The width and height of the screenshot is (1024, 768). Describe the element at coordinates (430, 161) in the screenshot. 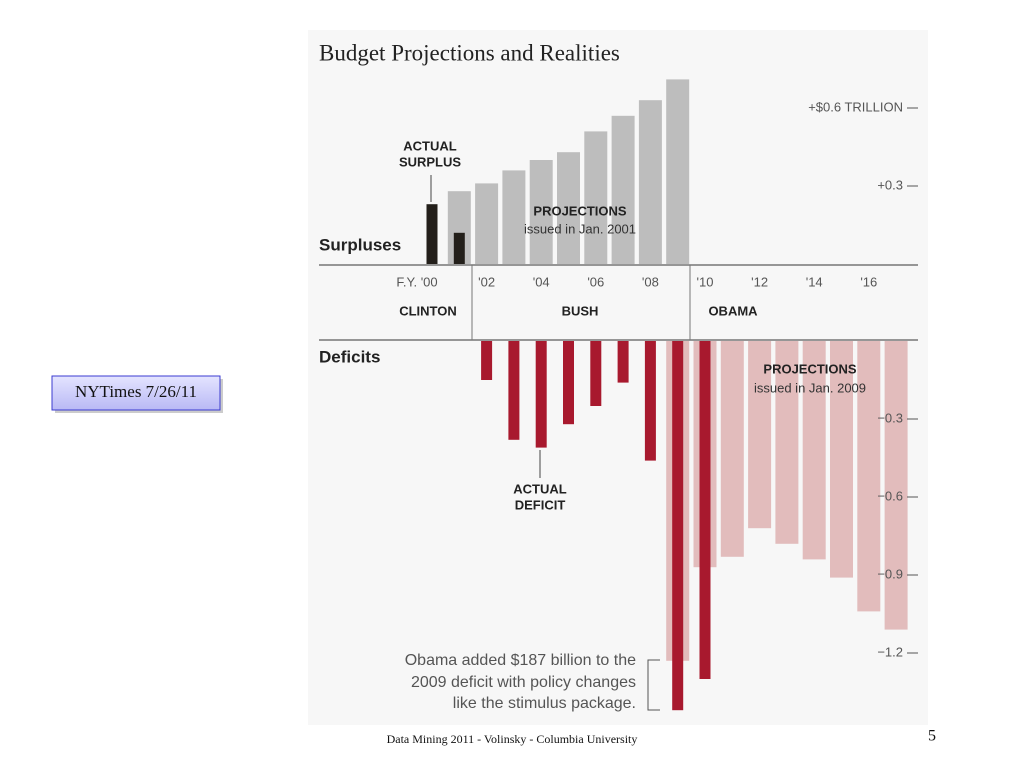

I see `annotation: SURPLUS` at that location.